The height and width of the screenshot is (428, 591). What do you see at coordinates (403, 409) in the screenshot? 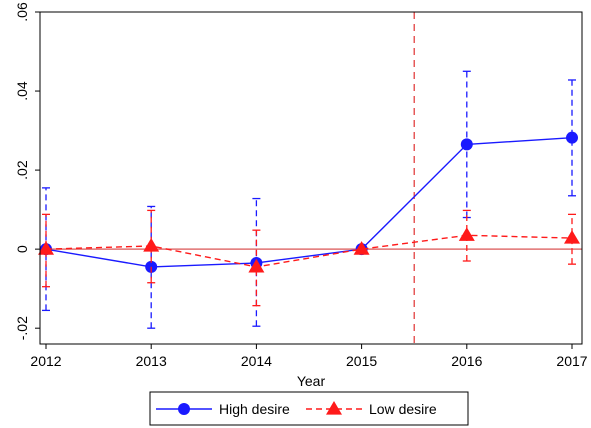
I see `legend-label: Low desire` at bounding box center [403, 409].